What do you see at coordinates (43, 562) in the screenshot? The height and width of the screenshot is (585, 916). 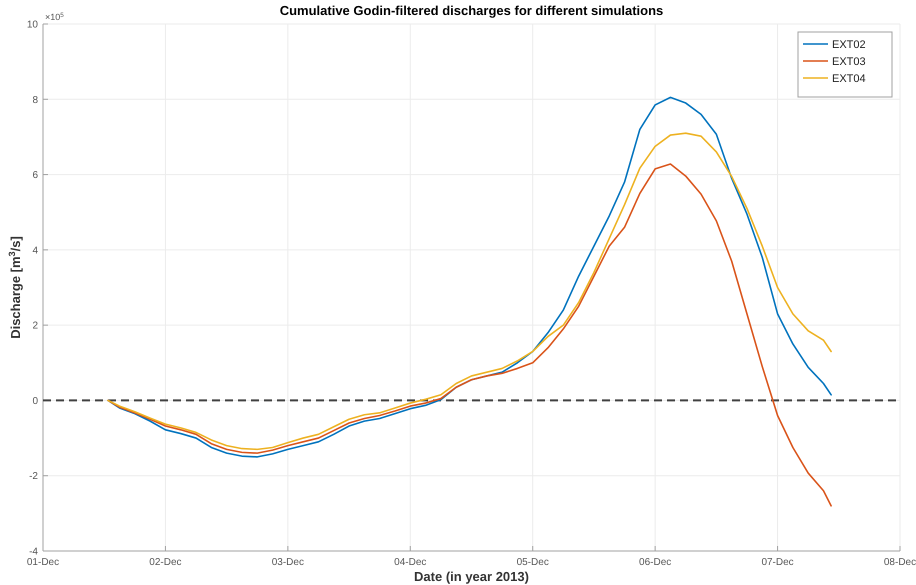 I see `x-tick-label: 01-Dec` at bounding box center [43, 562].